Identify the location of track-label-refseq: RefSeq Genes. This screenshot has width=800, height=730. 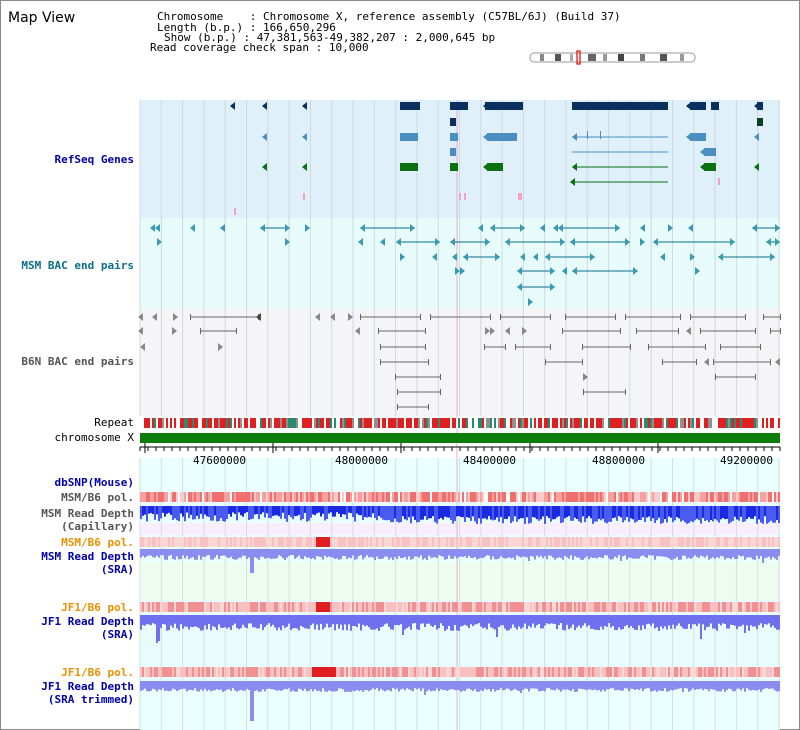
(94, 159).